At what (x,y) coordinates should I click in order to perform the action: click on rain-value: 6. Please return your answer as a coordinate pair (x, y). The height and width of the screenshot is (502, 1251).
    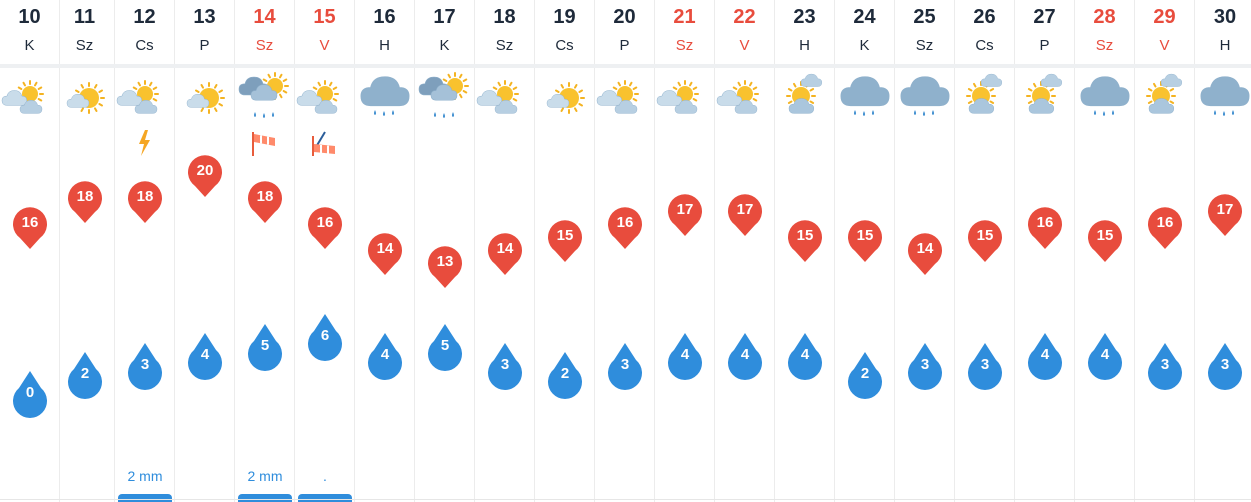
    Looking at the image, I should click on (325, 335).